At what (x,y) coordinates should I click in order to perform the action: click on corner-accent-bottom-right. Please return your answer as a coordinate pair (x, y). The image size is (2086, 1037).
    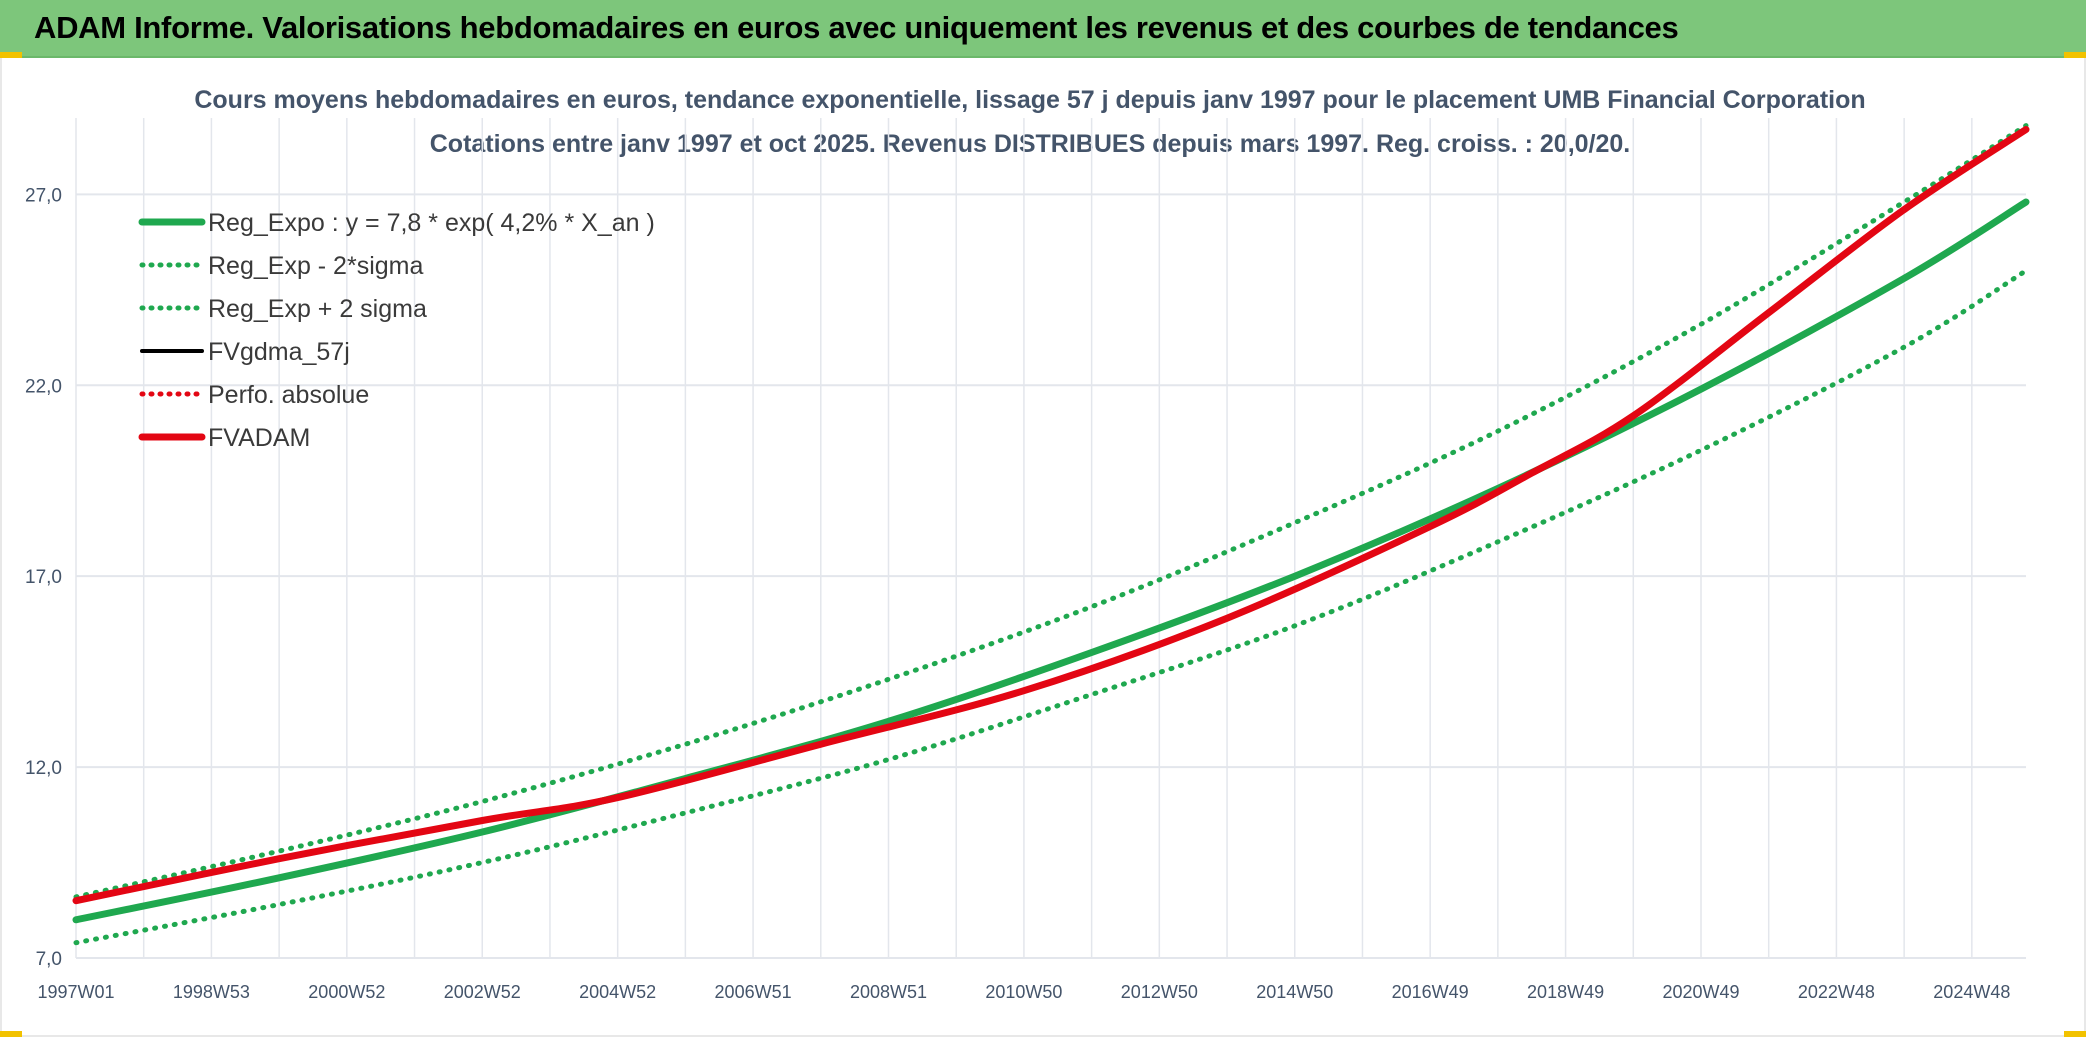
    Looking at the image, I should click on (2075, 1034).